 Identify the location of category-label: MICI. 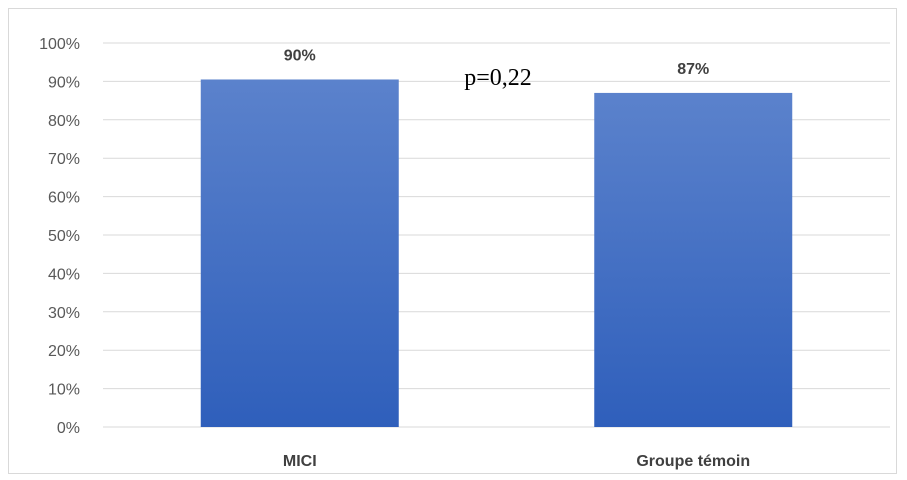
(300, 461).